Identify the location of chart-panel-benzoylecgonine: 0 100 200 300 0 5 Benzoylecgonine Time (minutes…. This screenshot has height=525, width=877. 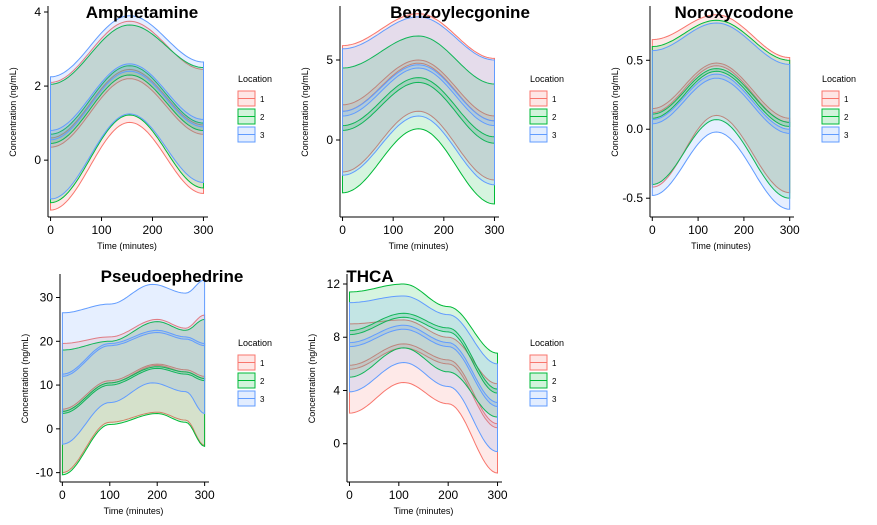
(432, 127).